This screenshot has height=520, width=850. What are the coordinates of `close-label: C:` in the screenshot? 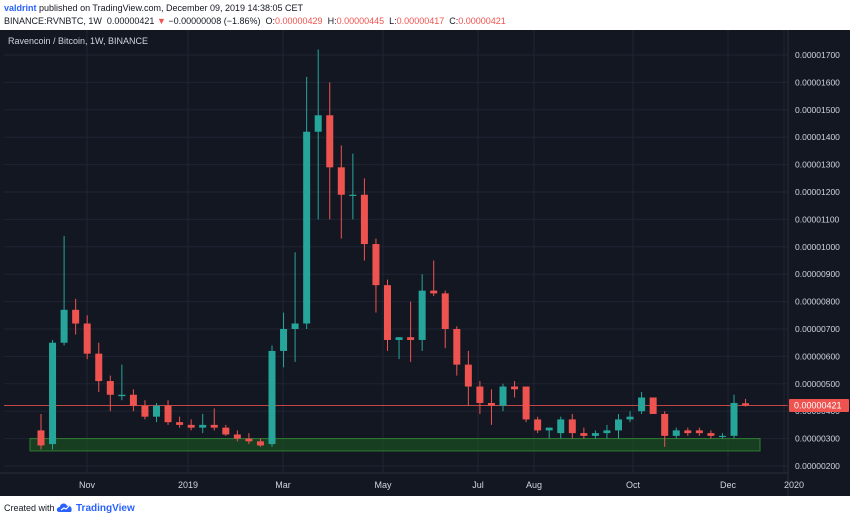 It's located at (454, 21).